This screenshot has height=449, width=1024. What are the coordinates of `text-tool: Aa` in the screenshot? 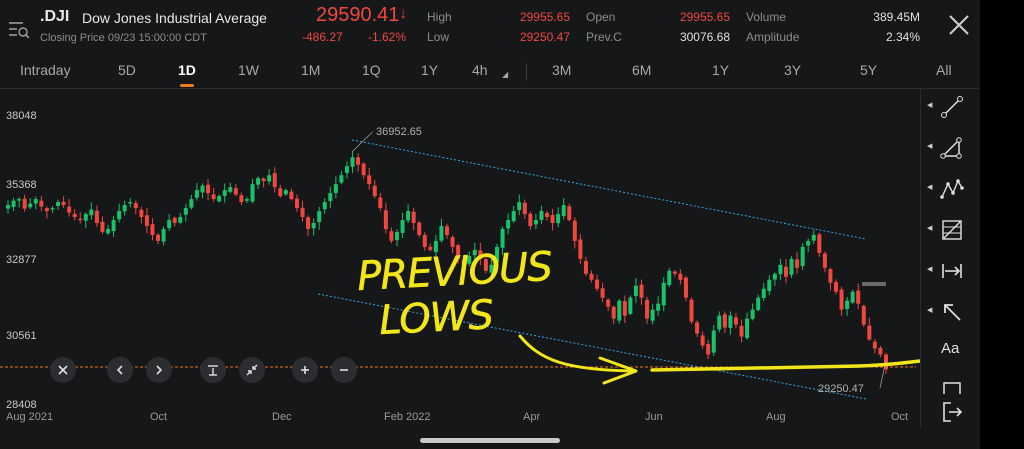 It's located at (950, 348).